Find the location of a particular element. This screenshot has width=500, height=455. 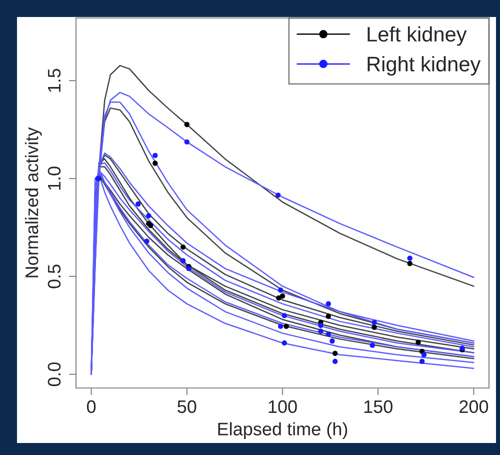

y-tick-label: 0.0 is located at coordinates (54, 374).